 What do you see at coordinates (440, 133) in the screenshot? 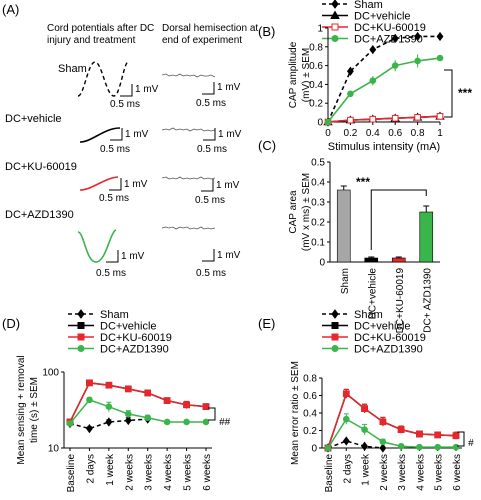
I see `x-tick-label: 1` at bounding box center [440, 133].